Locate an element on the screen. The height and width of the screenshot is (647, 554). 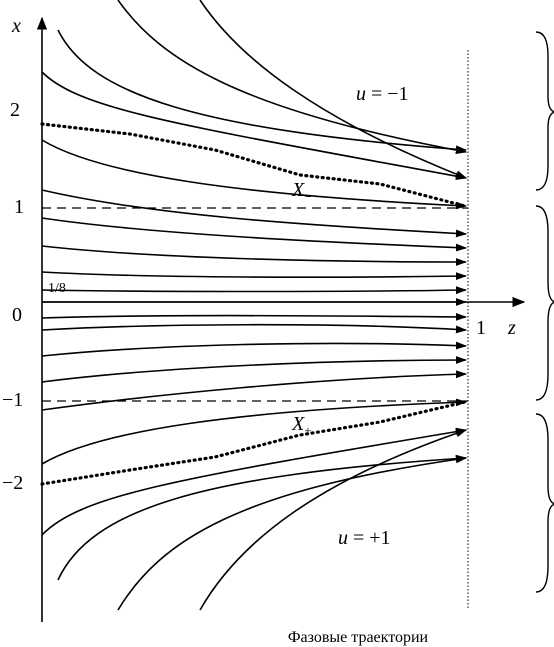
y-tick-2: 2 is located at coordinates (15, 110).